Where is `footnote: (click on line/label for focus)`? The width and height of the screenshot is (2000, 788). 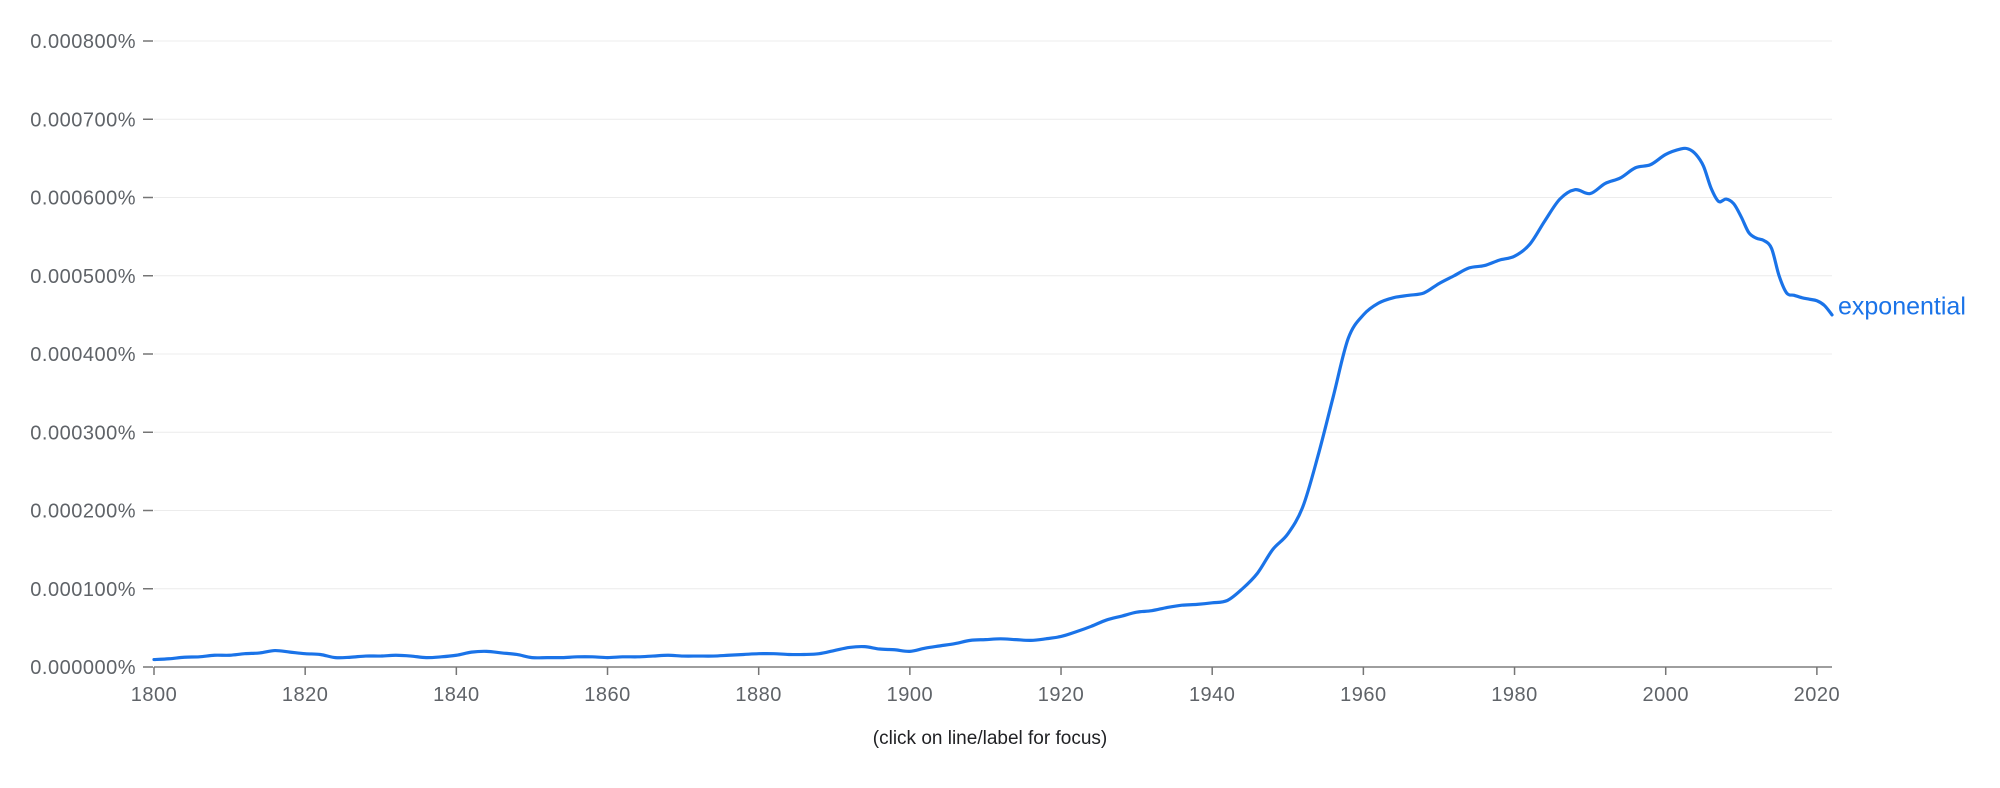
footnote: (click on line/label for focus) is located at coordinates (990, 738).